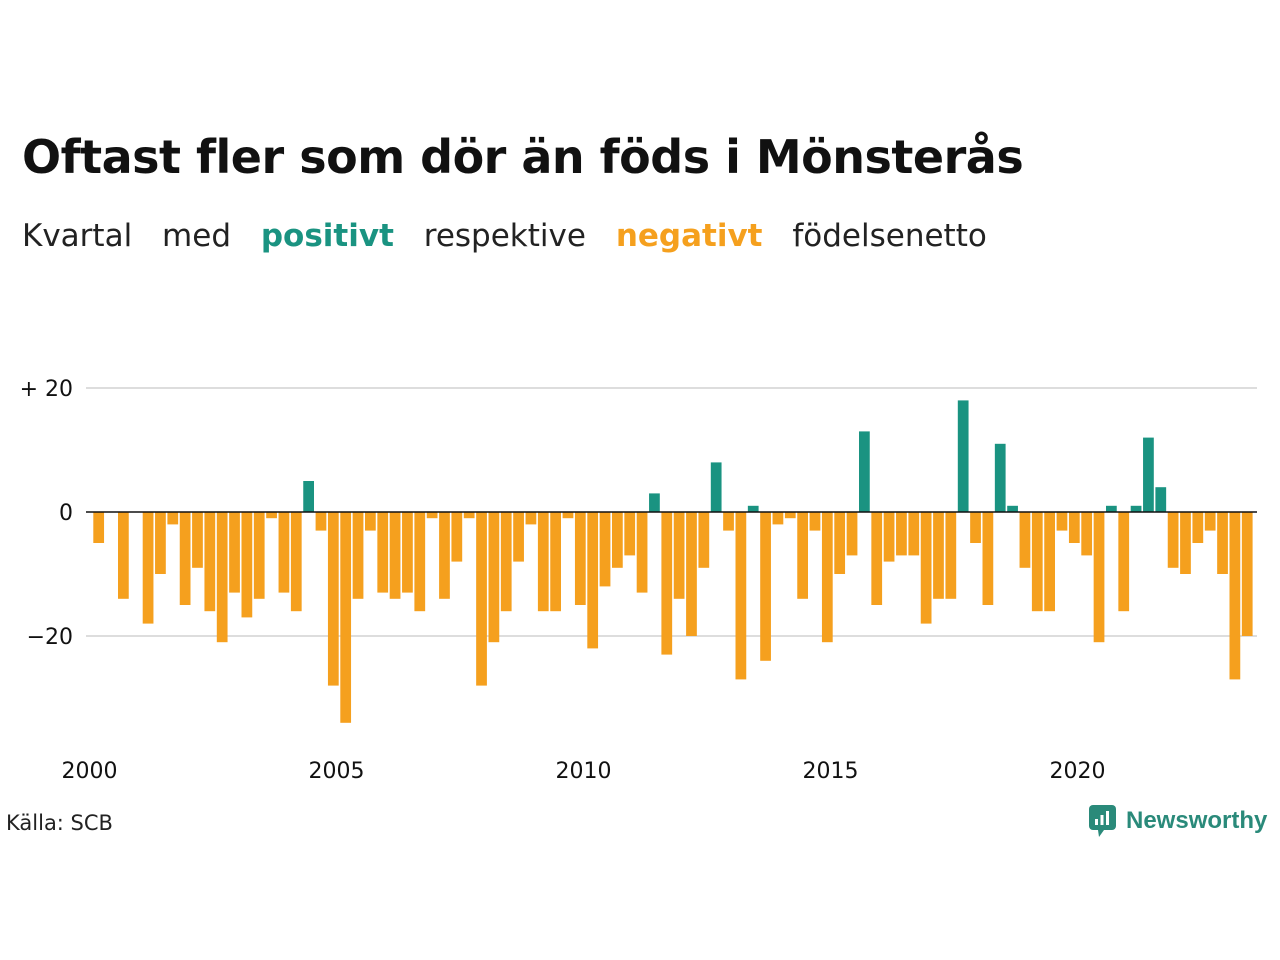  I want to click on x-tick-label: 2005, so click(337, 771).